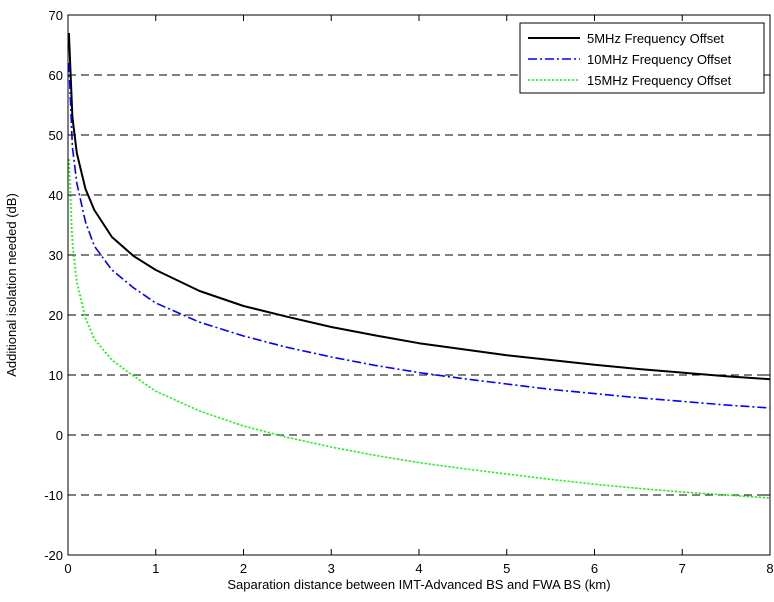 The image size is (774, 602). Describe the element at coordinates (56, 375) in the screenshot. I see `y-tick-label: 10` at that location.